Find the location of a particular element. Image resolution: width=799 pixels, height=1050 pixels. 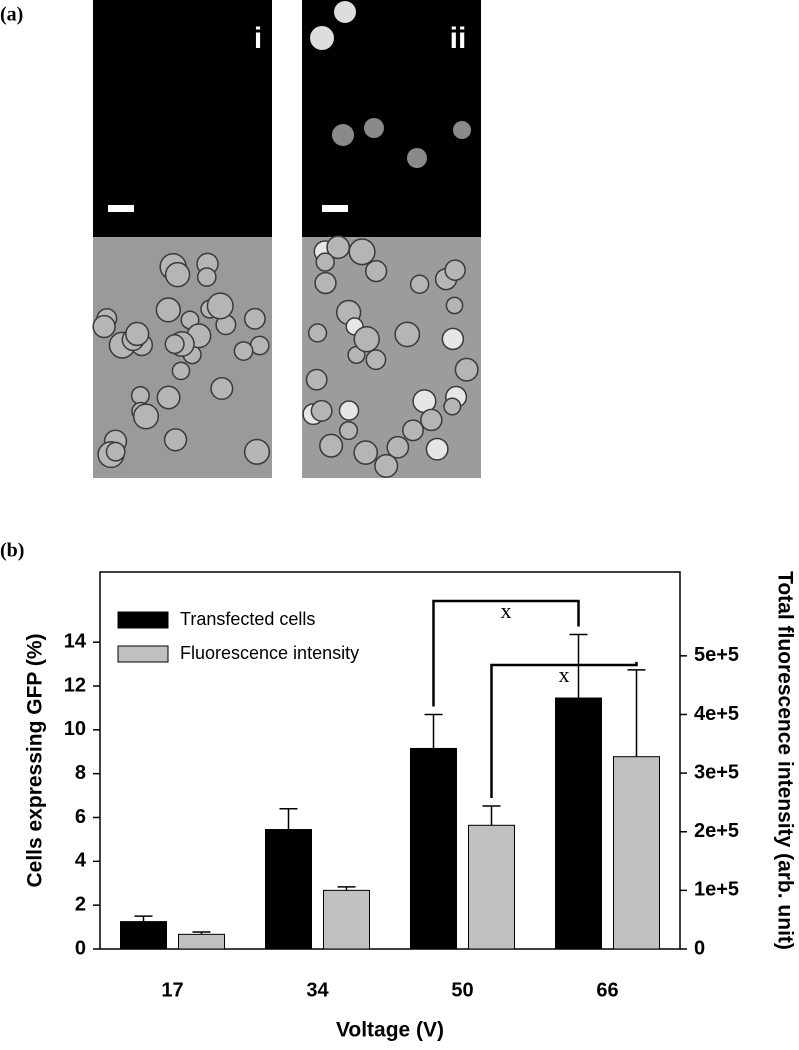

x-tick-label: 17 is located at coordinates (172, 990).